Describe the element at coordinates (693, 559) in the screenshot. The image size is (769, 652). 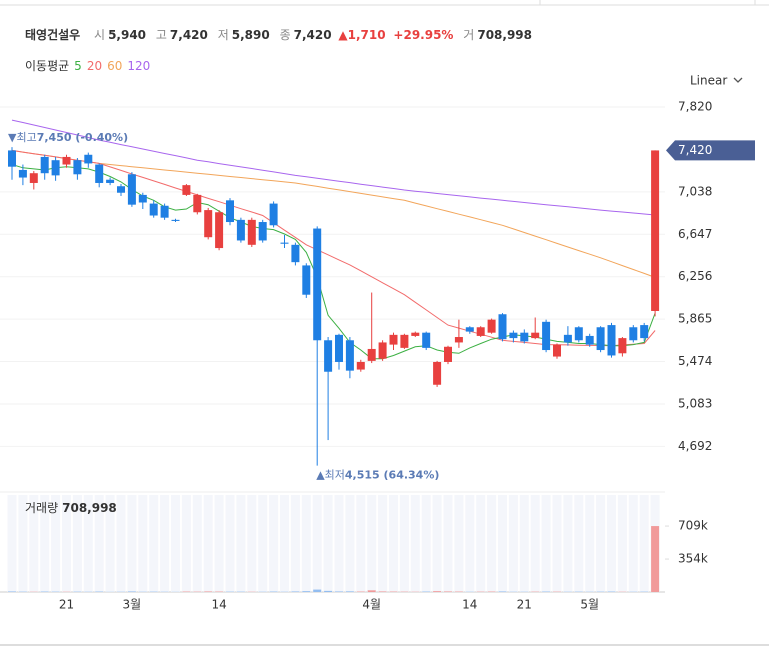
I see `volume-tick-label: 354k` at that location.